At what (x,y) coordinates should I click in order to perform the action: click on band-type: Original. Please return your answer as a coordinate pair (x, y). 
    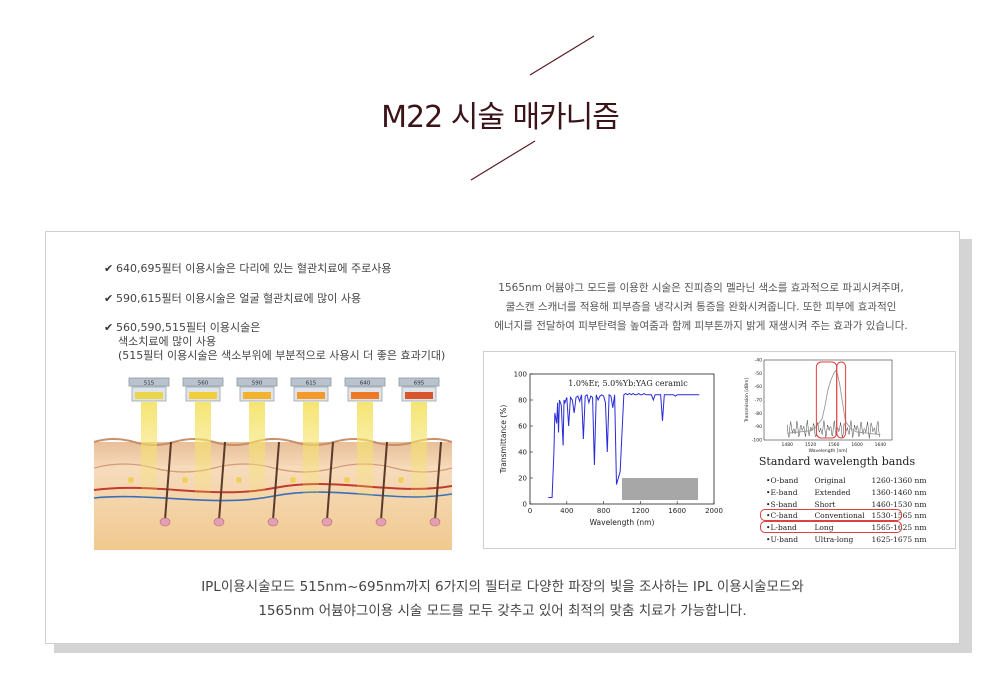
    Looking at the image, I should click on (830, 480).